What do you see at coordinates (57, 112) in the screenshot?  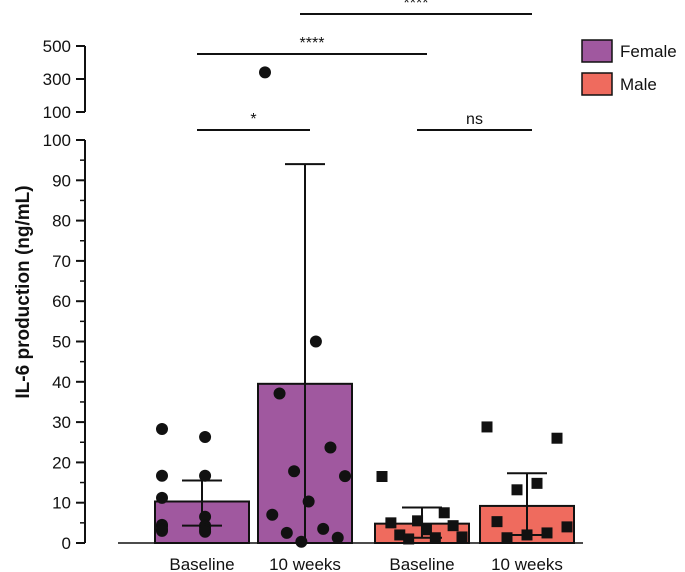 I see `y-tick-label-upper: 100` at bounding box center [57, 112].